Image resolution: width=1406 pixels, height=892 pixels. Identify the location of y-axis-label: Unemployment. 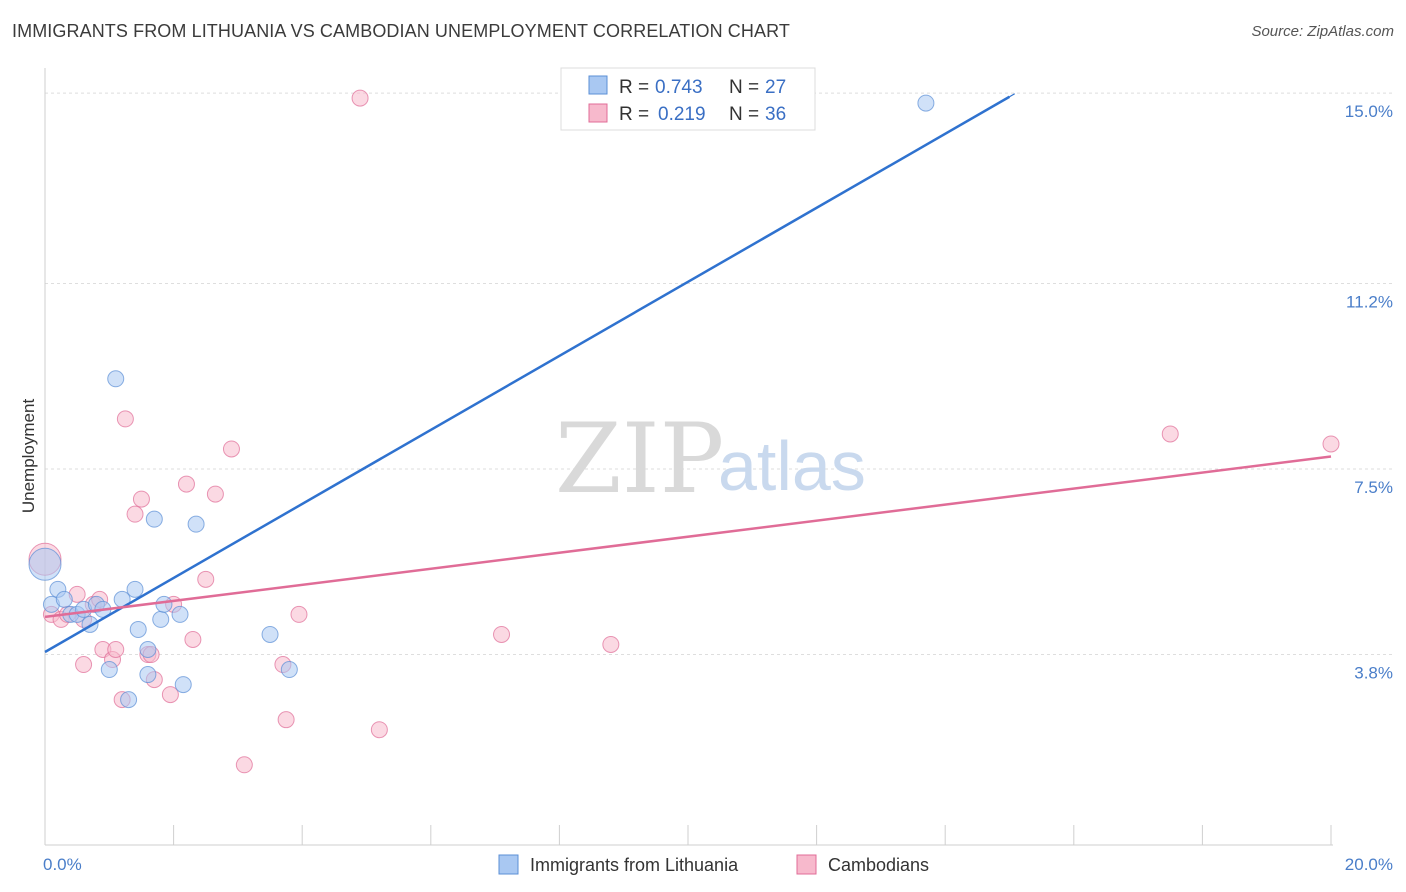
(28, 456).